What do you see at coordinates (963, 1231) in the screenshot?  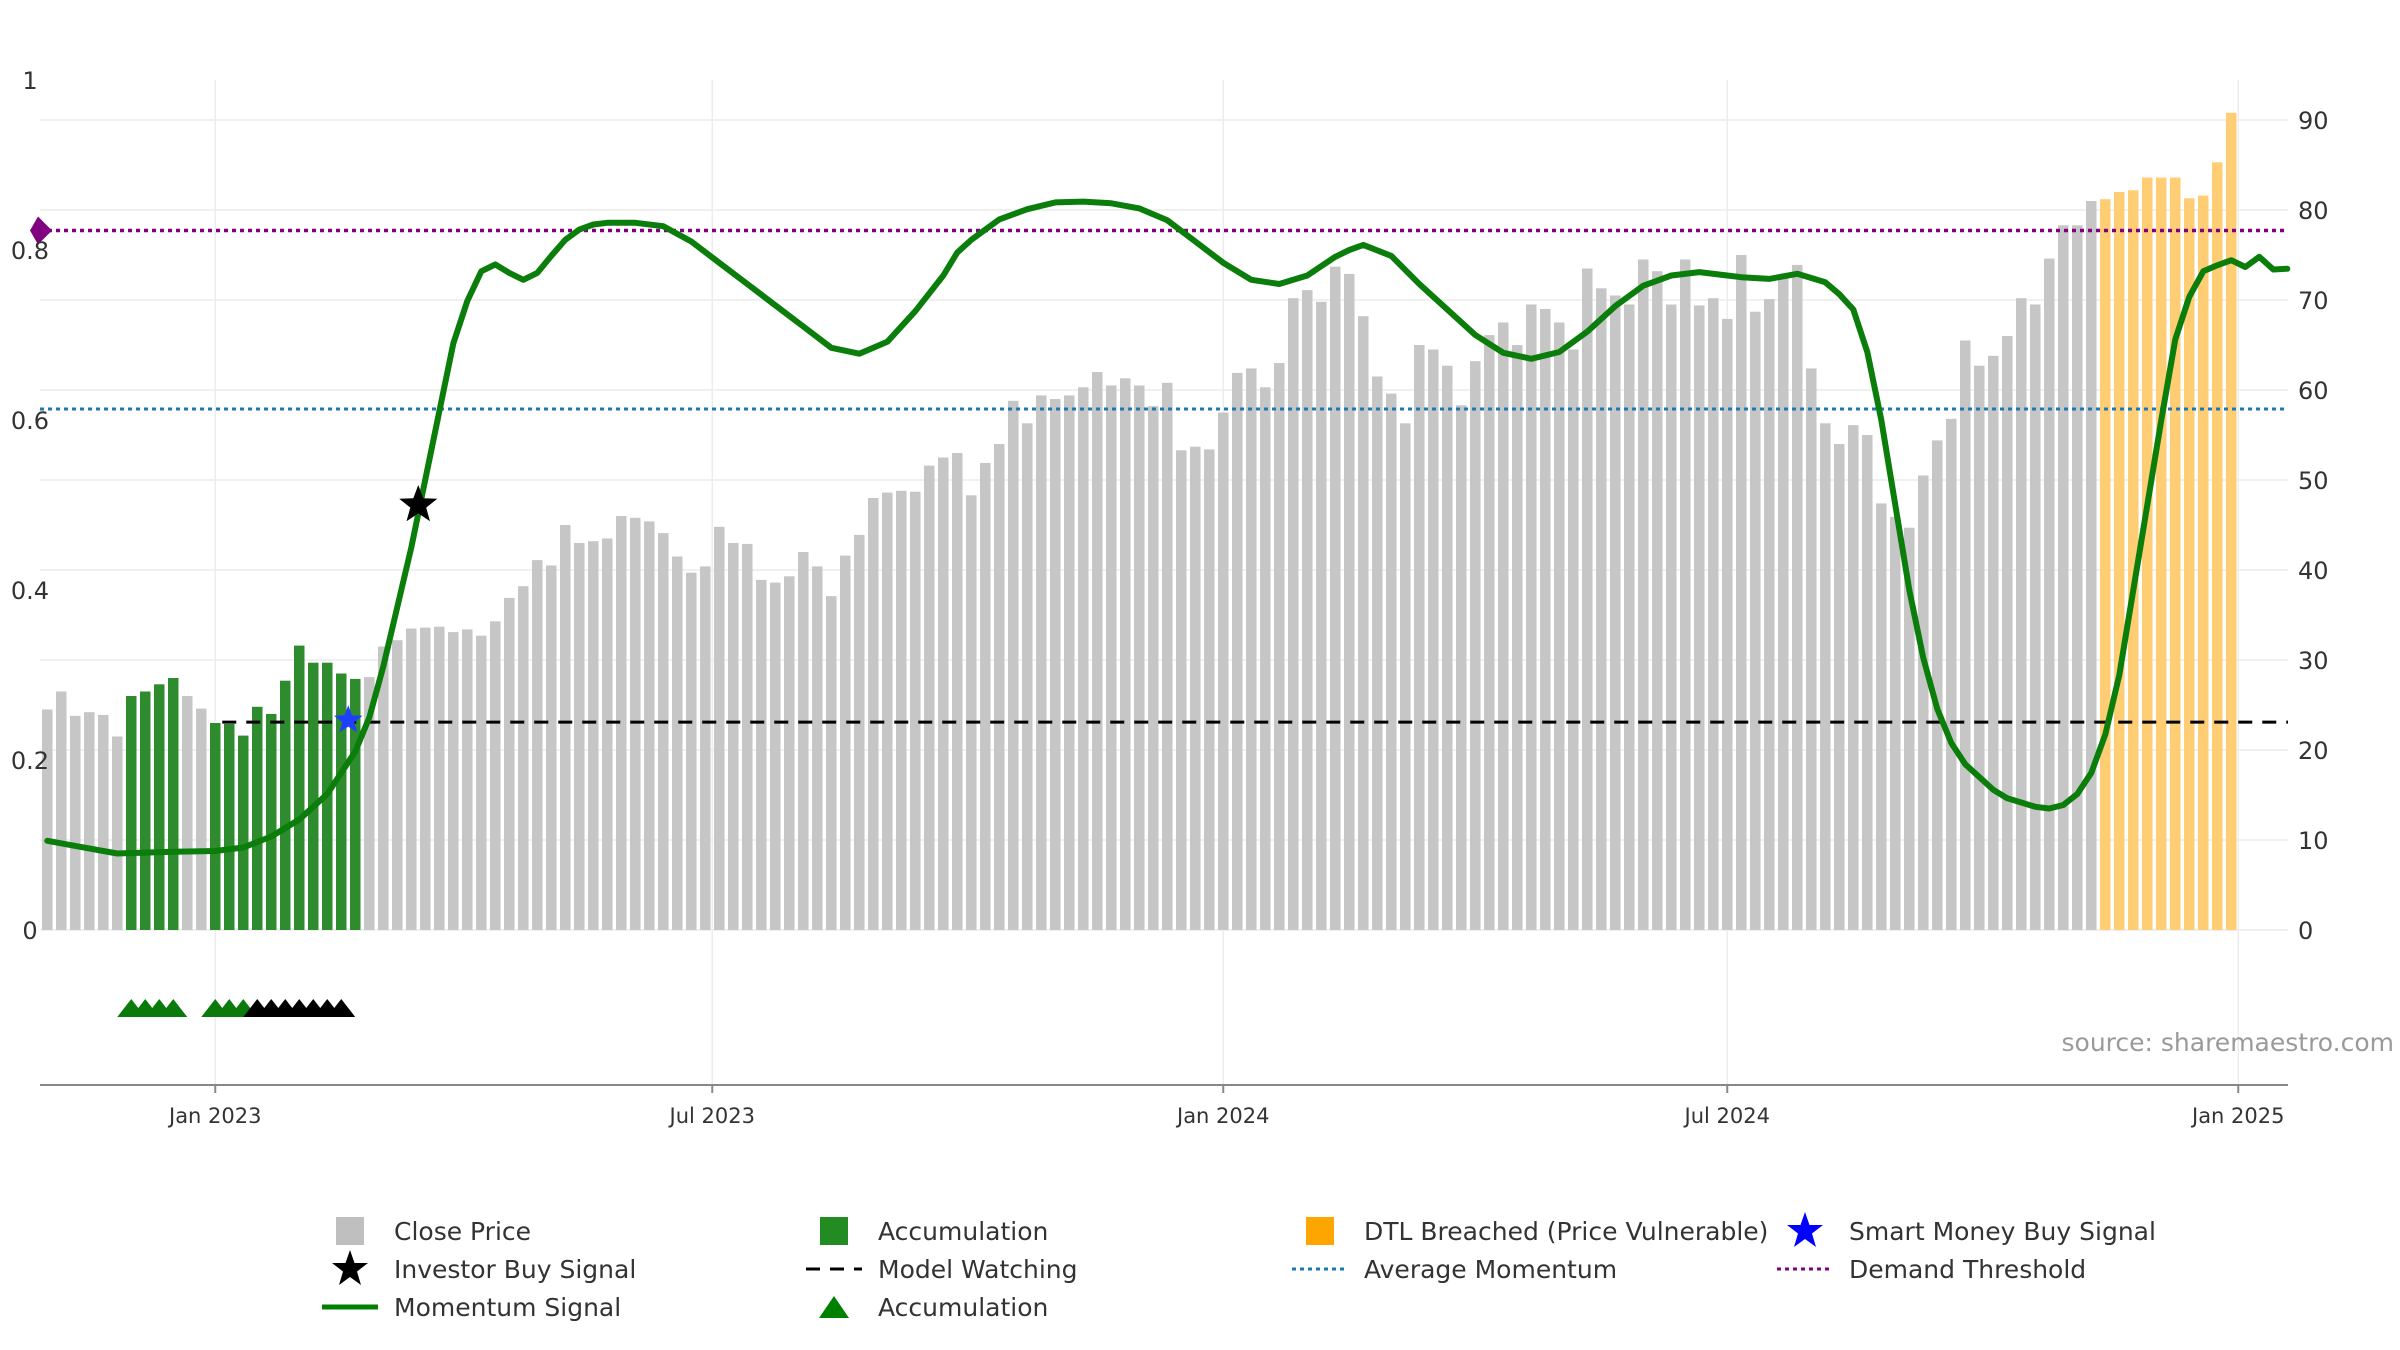 I see `legend-accumulation-bar-label: Accumulation` at bounding box center [963, 1231].